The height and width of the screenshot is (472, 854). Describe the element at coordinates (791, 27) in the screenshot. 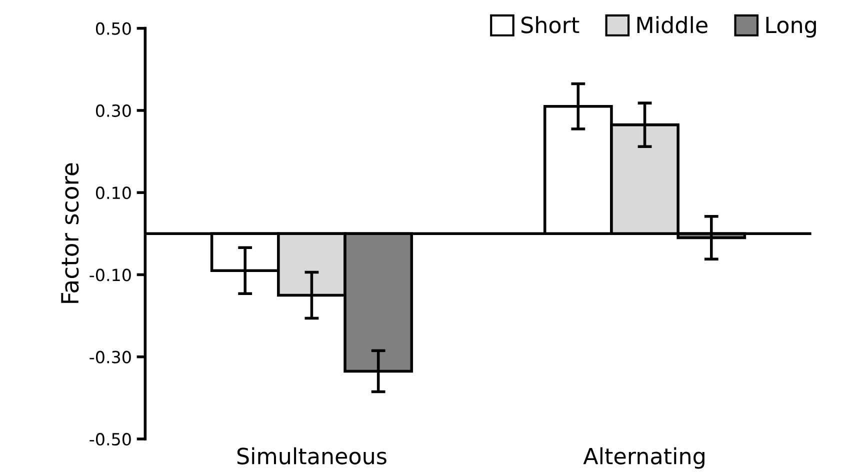

I see `legend-label: Long` at that location.